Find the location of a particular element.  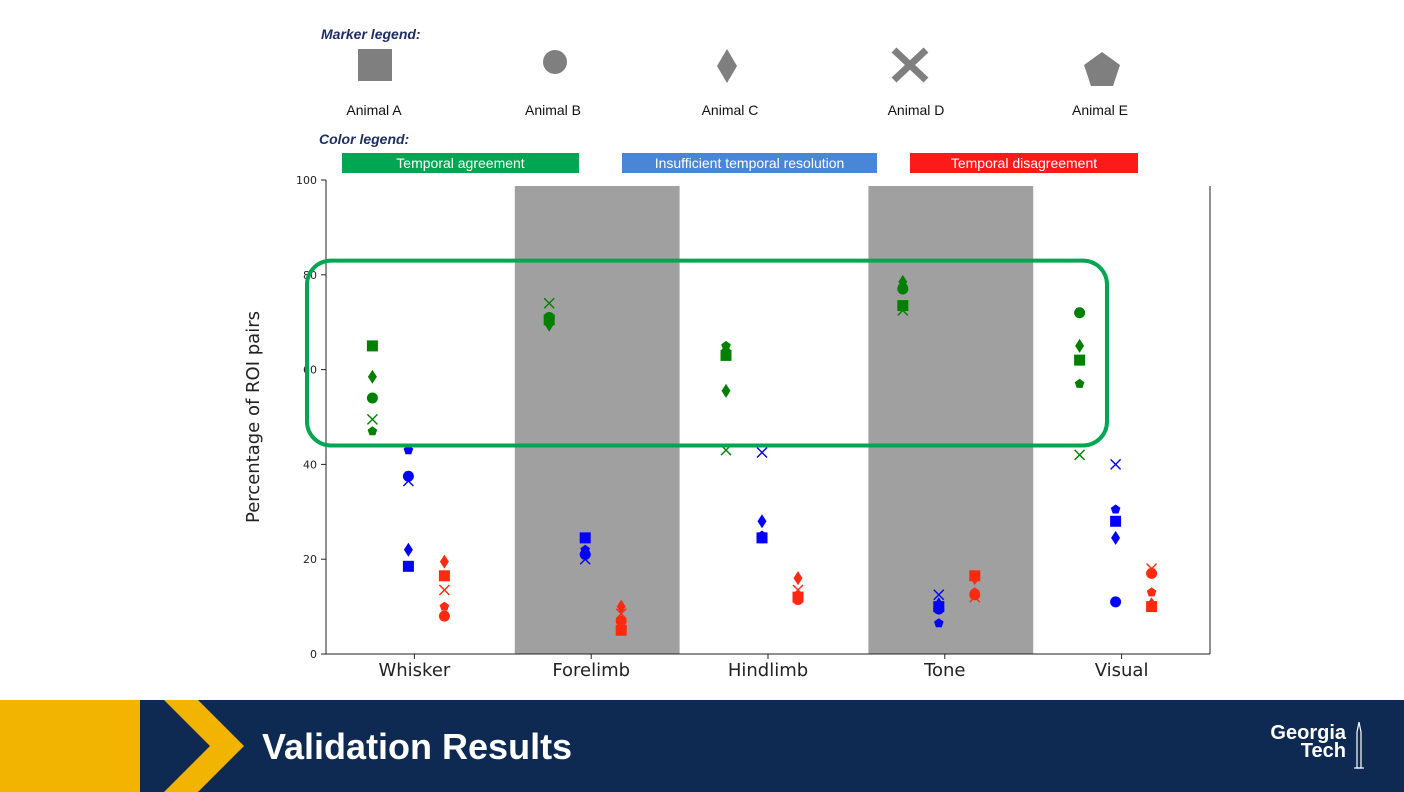

georgia-tech-logo: Georgia Tech is located at coordinates (1291, 742).